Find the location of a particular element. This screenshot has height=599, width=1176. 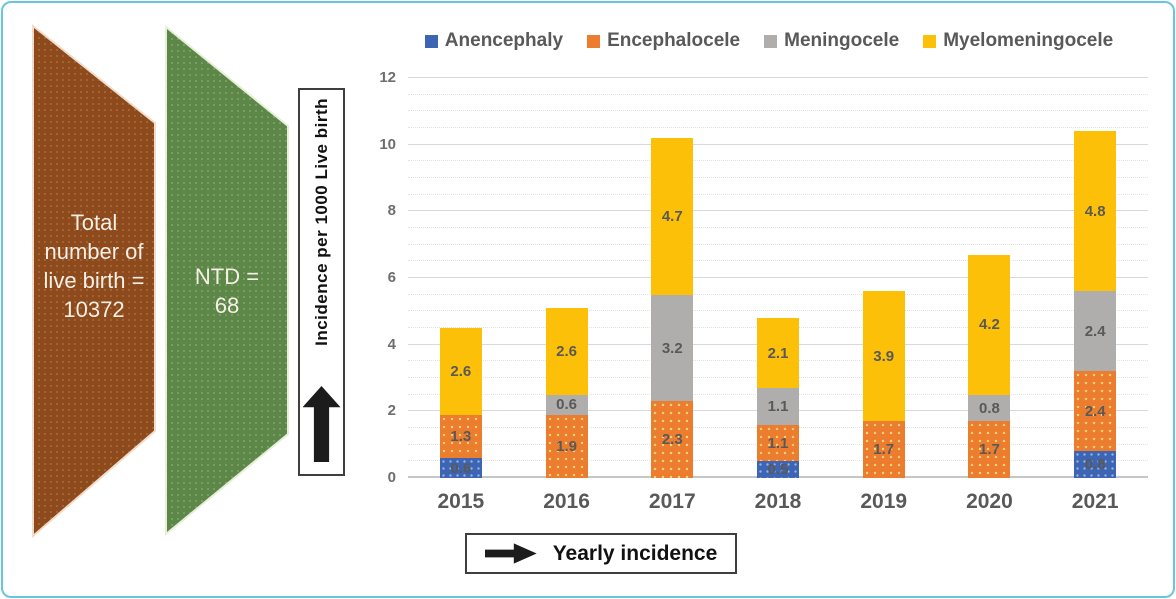

legend-item: Meningocele is located at coordinates (831, 41).